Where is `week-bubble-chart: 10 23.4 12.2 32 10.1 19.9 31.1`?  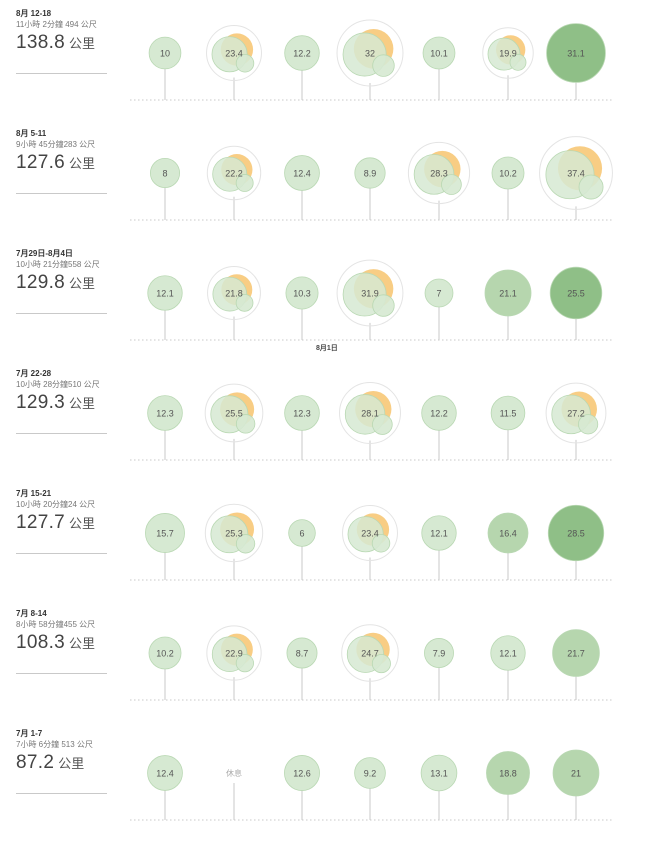 week-bubble-chart: 10 23.4 12.2 32 10.1 19.9 31.1 is located at coordinates (371, 60).